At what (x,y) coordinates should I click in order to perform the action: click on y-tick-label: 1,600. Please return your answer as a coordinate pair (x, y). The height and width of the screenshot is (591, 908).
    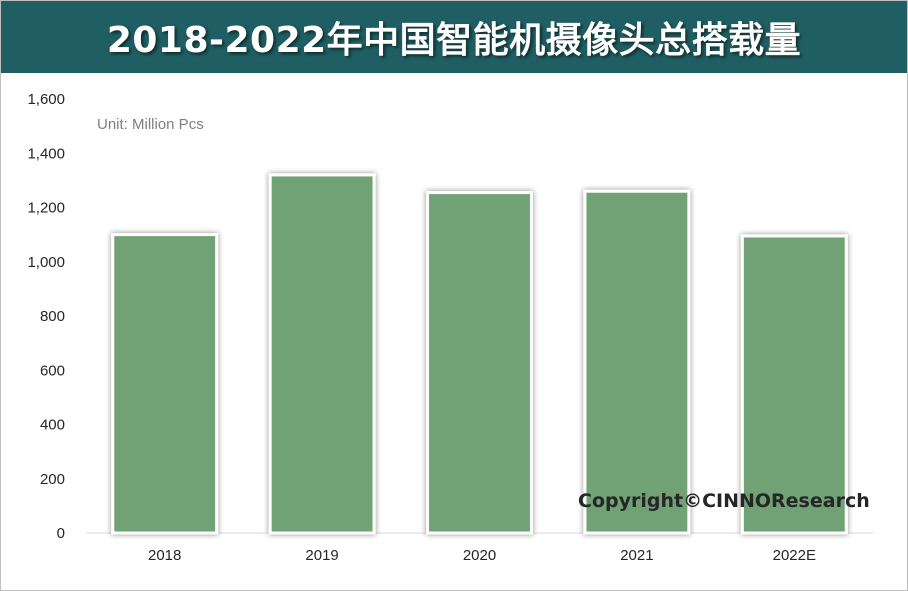
    Looking at the image, I should click on (46, 99).